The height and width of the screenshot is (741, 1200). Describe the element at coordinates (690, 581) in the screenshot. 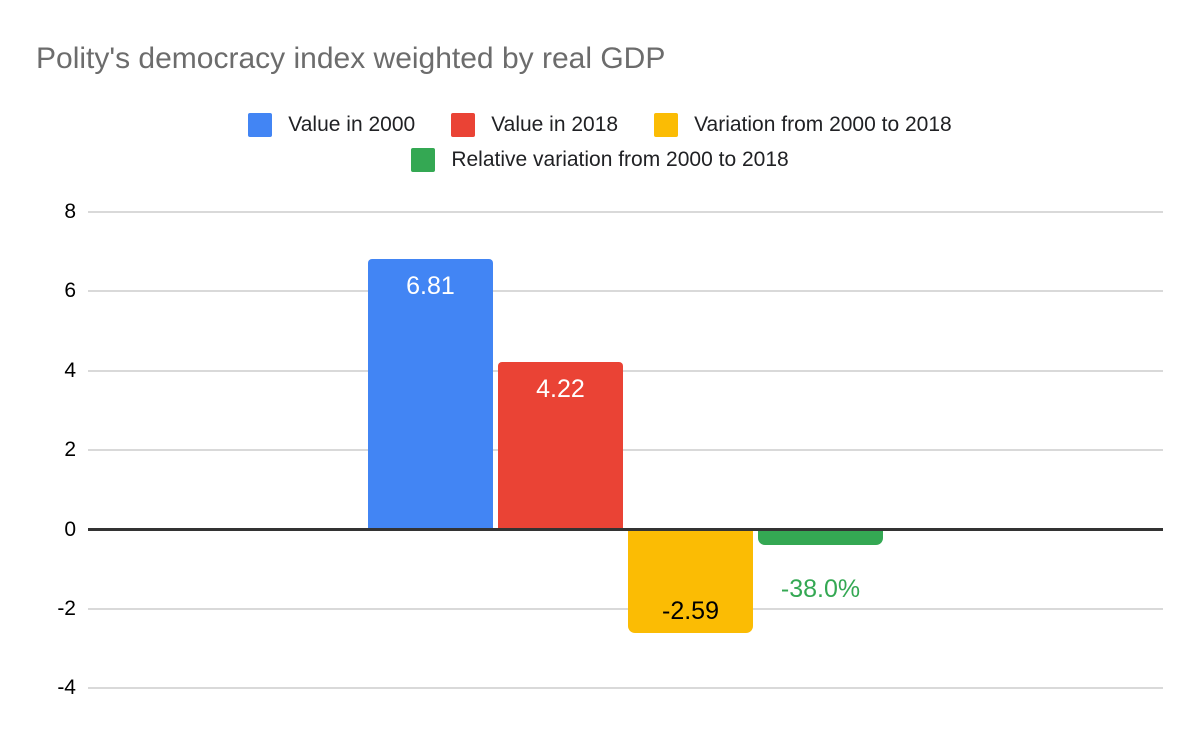

I see `bar-variation-from-2000-to-2018` at that location.